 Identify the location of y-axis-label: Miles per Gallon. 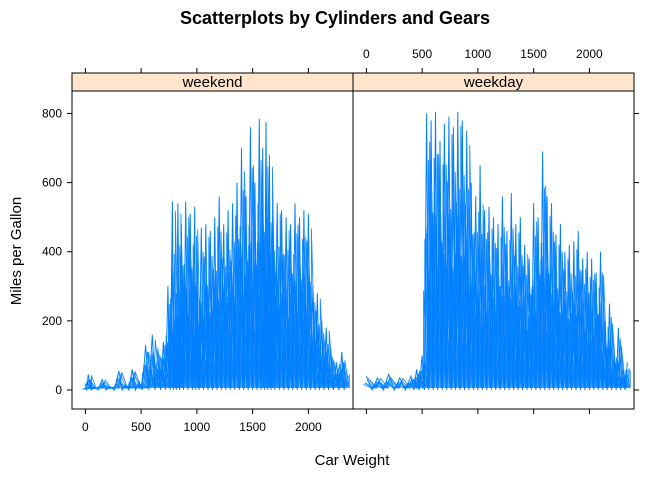
(16, 251).